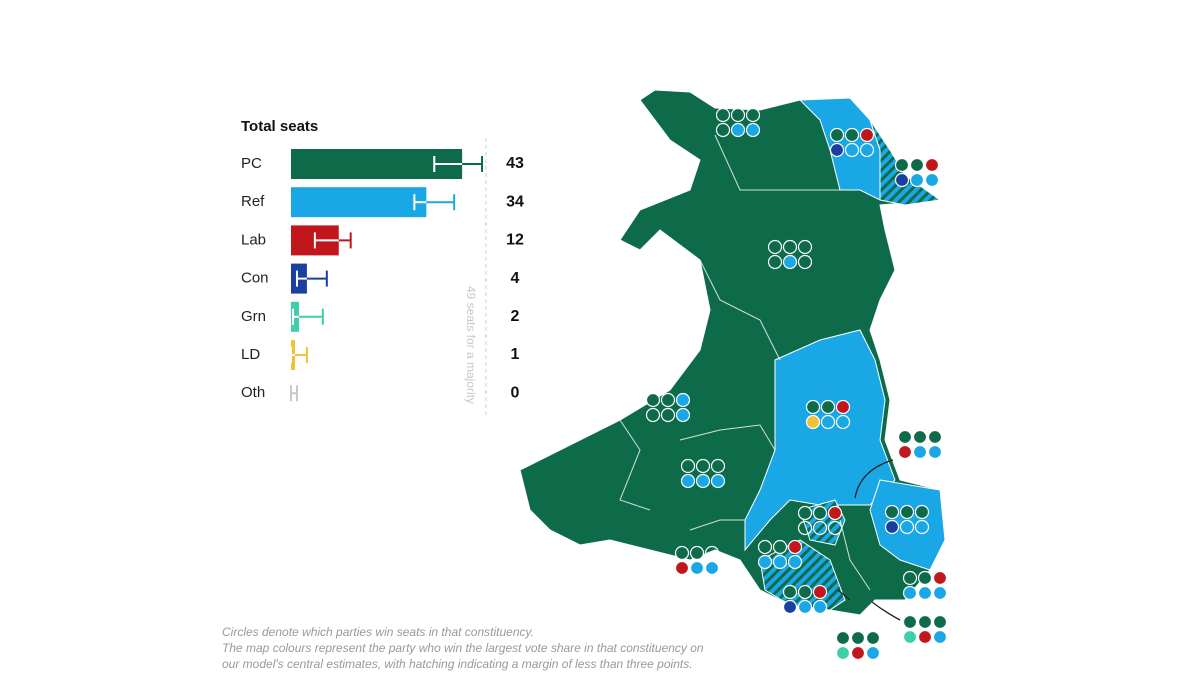  What do you see at coordinates (471, 345) in the screenshot?
I see `majority-label: 49 seats for a majority` at bounding box center [471, 345].